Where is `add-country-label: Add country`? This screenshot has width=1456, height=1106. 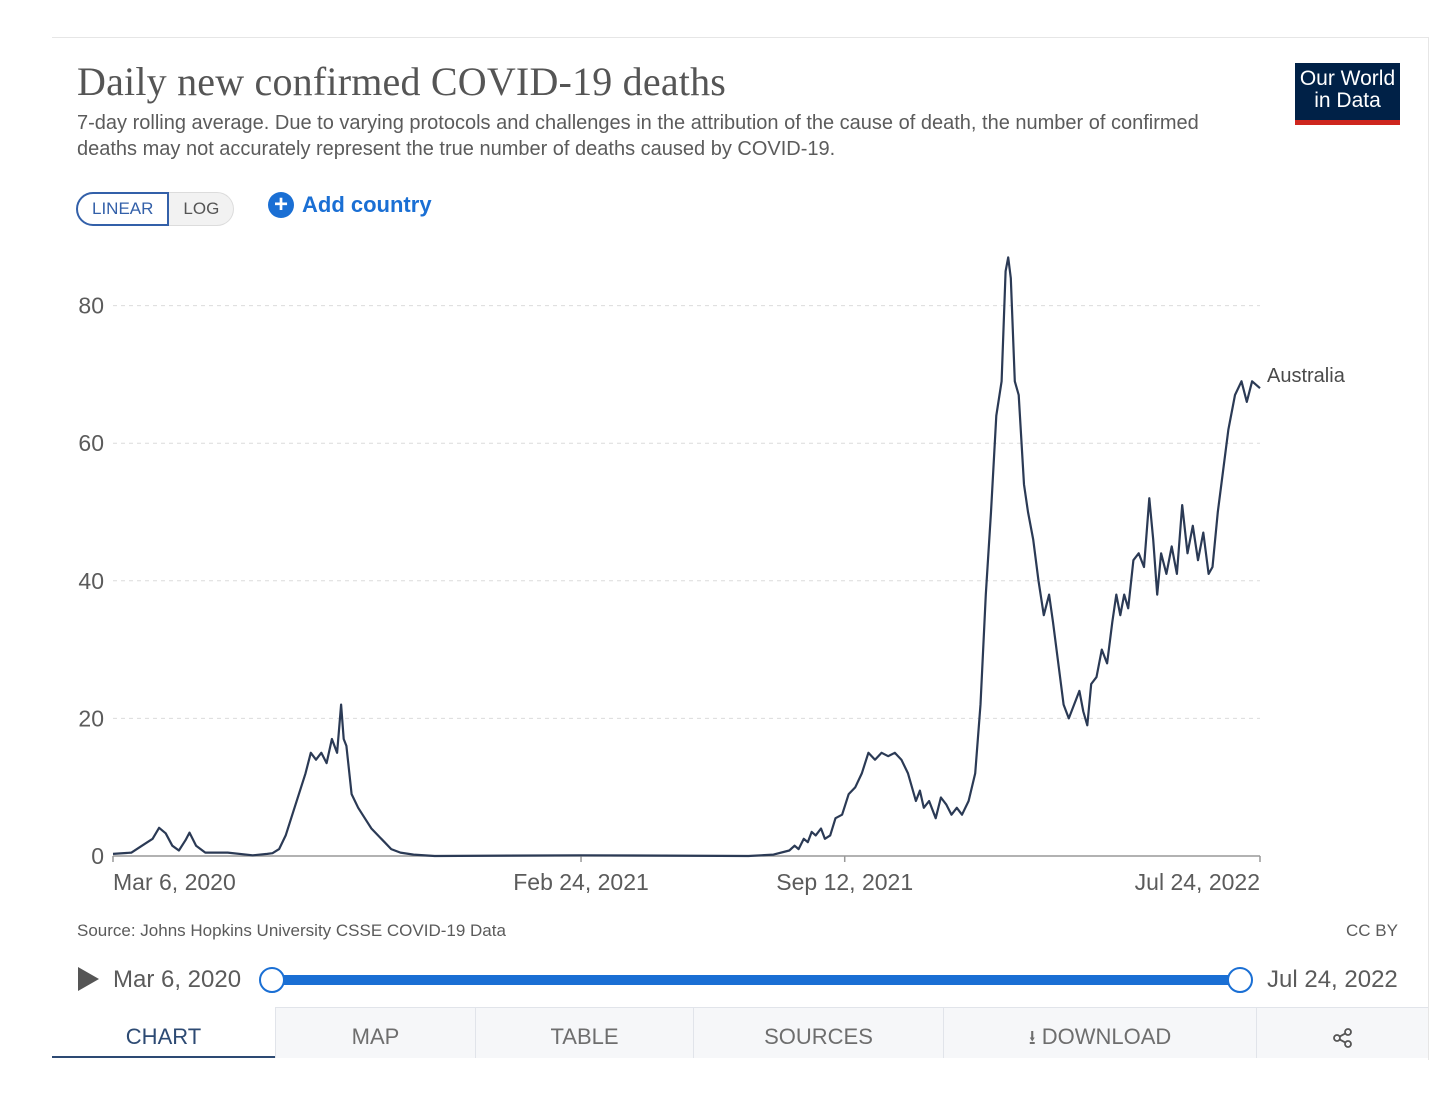 add-country-label: Add country is located at coordinates (367, 204).